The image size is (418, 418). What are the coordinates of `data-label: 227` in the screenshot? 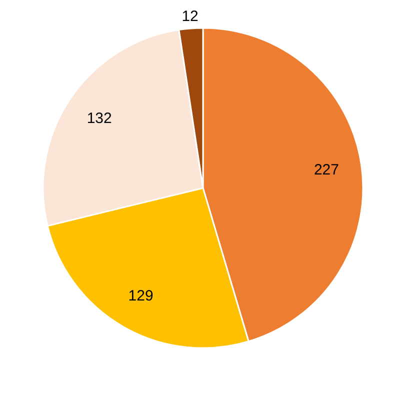 It's located at (327, 170).